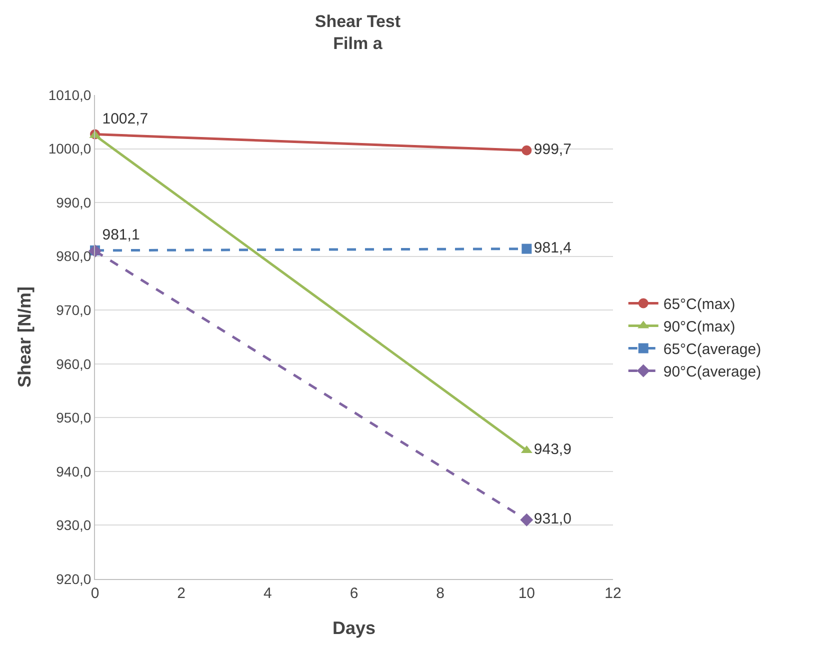  Describe the element at coordinates (553, 449) in the screenshot. I see `data-label: 943,9` at that location.